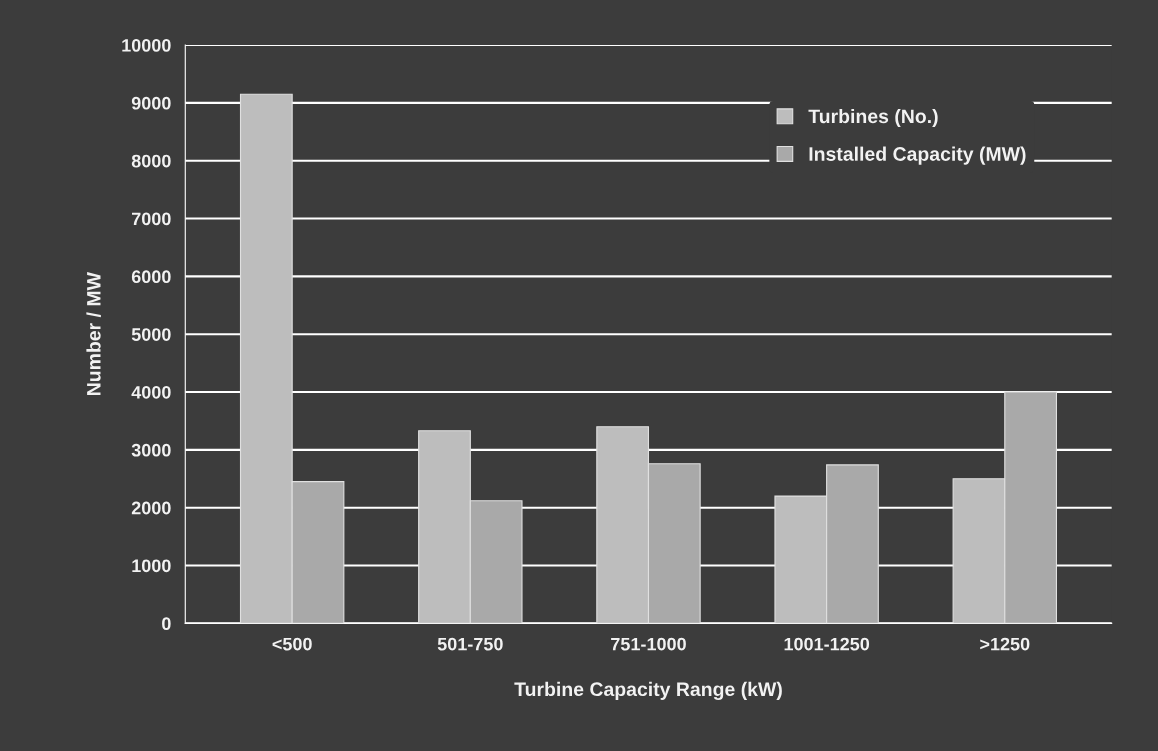 Image resolution: width=1158 pixels, height=751 pixels. Describe the element at coordinates (146, 45) in the screenshot. I see `y-tick-label: 10000` at that location.